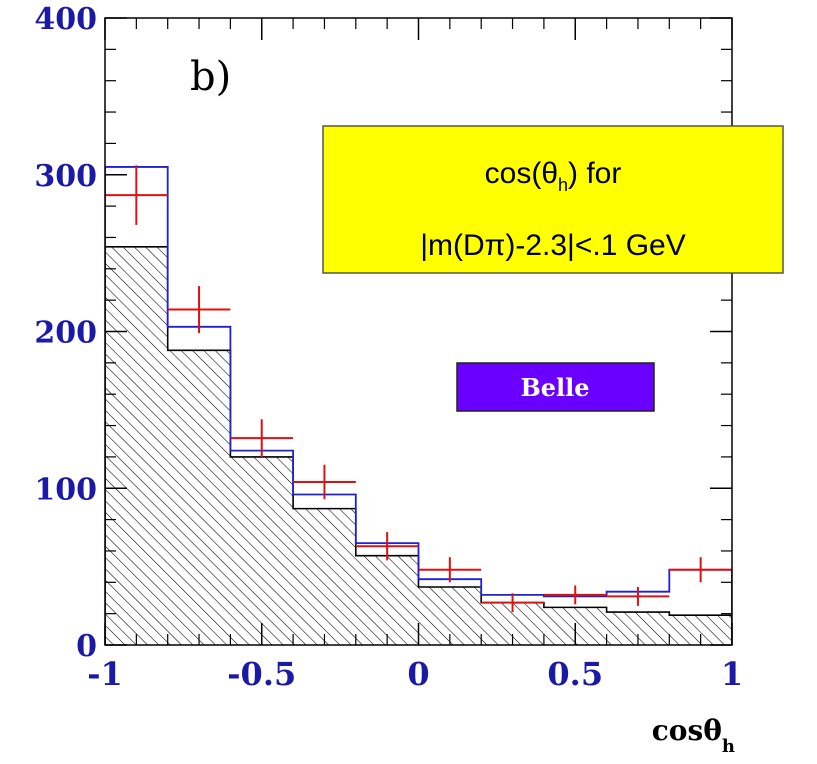 This screenshot has height=764, width=817. I want to click on y-tick-label: 0, so click(86, 646).